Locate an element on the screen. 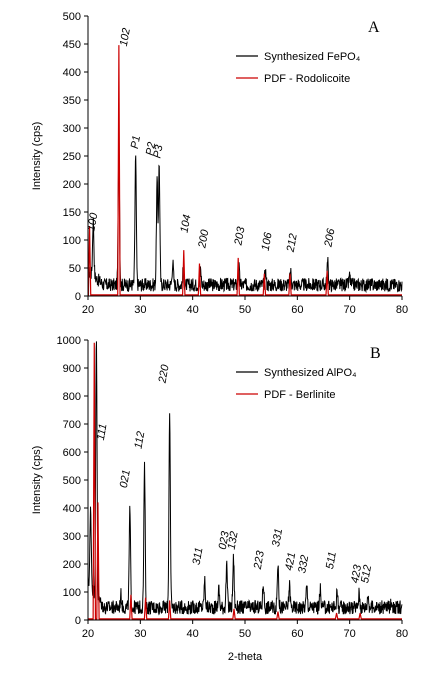 The width and height of the screenshot is (435, 673). peak-label: 206 is located at coordinates (329, 238).